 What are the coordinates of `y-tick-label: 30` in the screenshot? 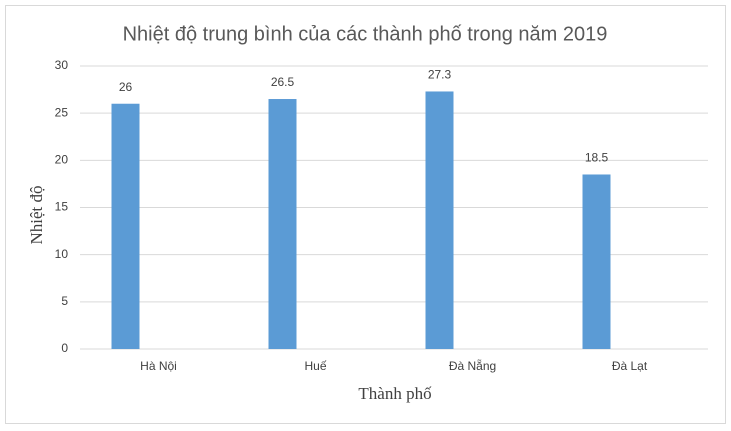 It's located at (62, 65).